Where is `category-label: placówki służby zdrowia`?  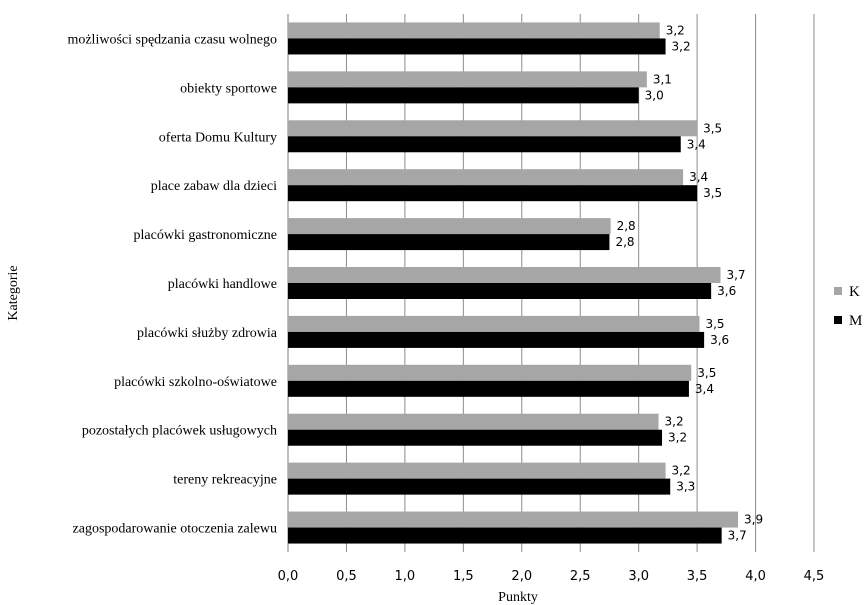 category-label: placówki służby zdrowia is located at coordinates (207, 333).